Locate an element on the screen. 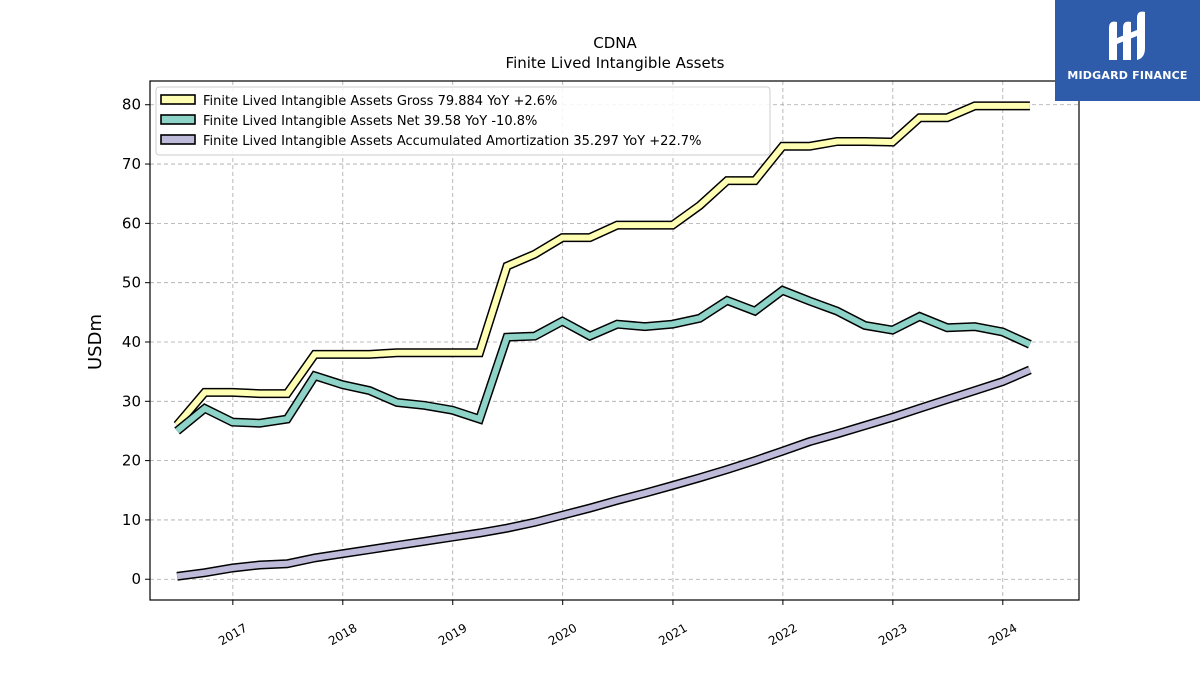 This screenshot has width=1200, height=675. y-tick-label: 20 is located at coordinates (131, 461).